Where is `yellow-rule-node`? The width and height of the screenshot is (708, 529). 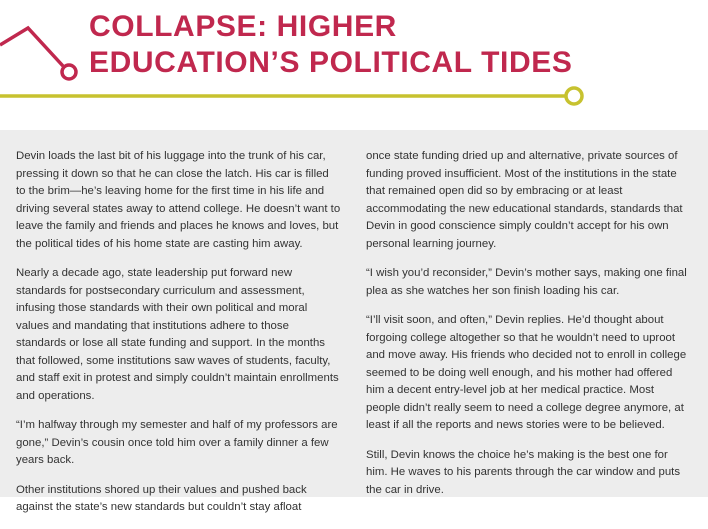
yellow-rule-node is located at coordinates (574, 96).